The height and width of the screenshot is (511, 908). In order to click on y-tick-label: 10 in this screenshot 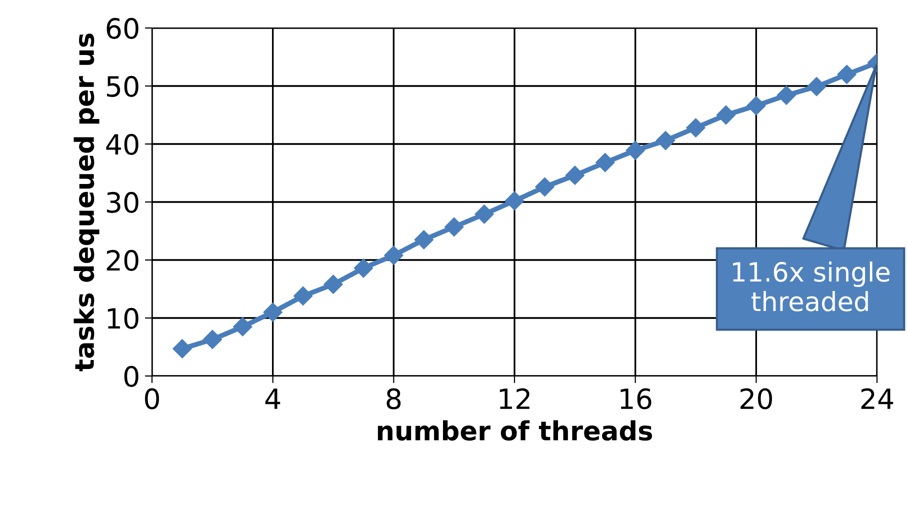, I will do `click(123, 318)`.